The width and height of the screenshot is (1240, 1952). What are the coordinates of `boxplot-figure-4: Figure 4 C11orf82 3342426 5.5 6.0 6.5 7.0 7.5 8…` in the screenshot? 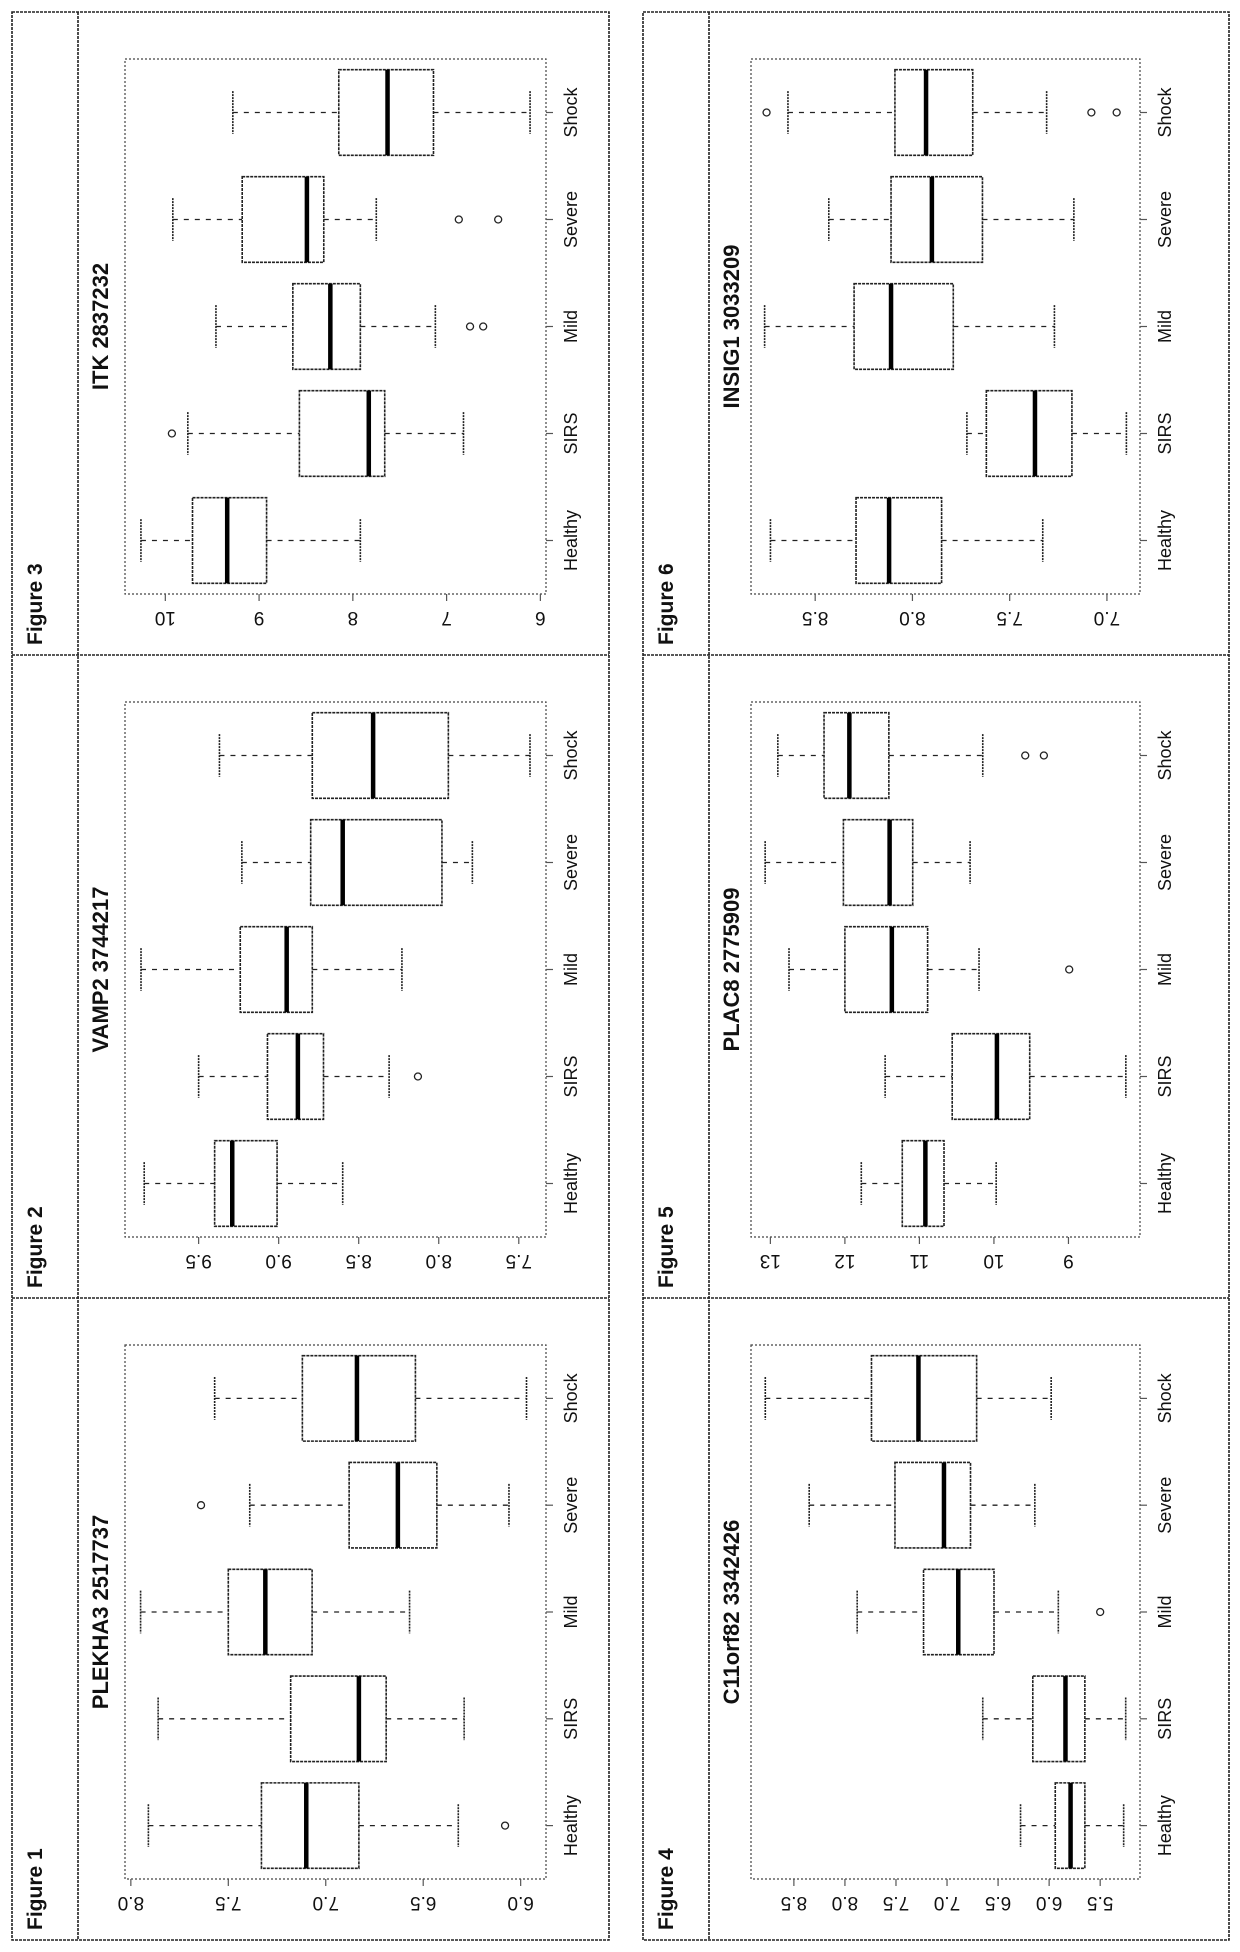 It's located at (915, 1637).